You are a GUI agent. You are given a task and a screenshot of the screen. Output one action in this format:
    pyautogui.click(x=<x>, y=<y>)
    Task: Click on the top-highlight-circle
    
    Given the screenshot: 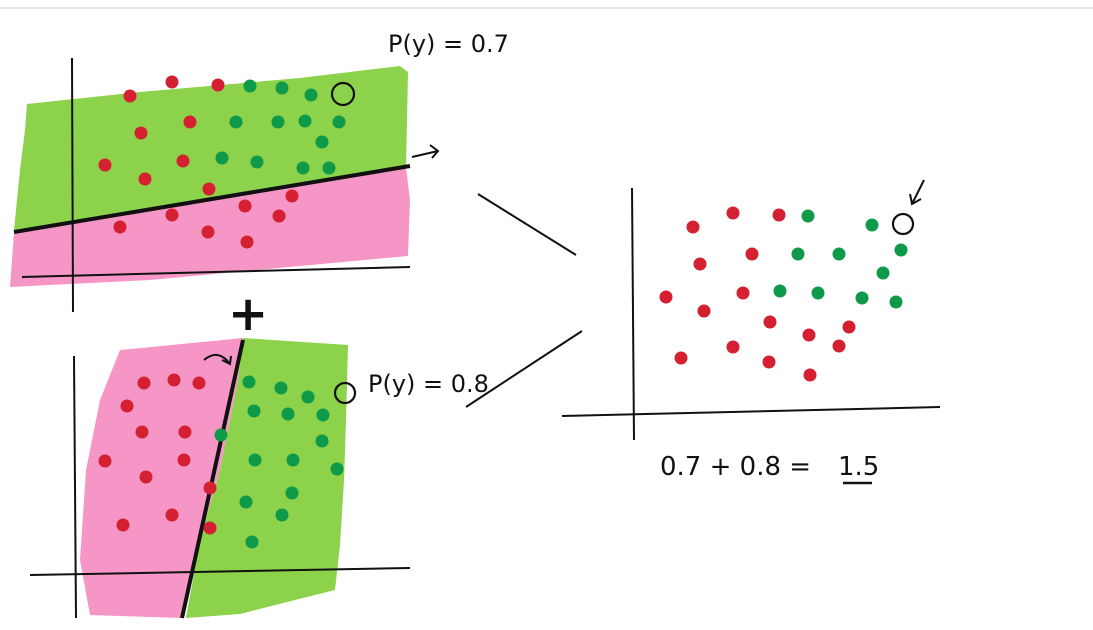 What is the action you would take?
    pyautogui.click(x=343, y=94)
    